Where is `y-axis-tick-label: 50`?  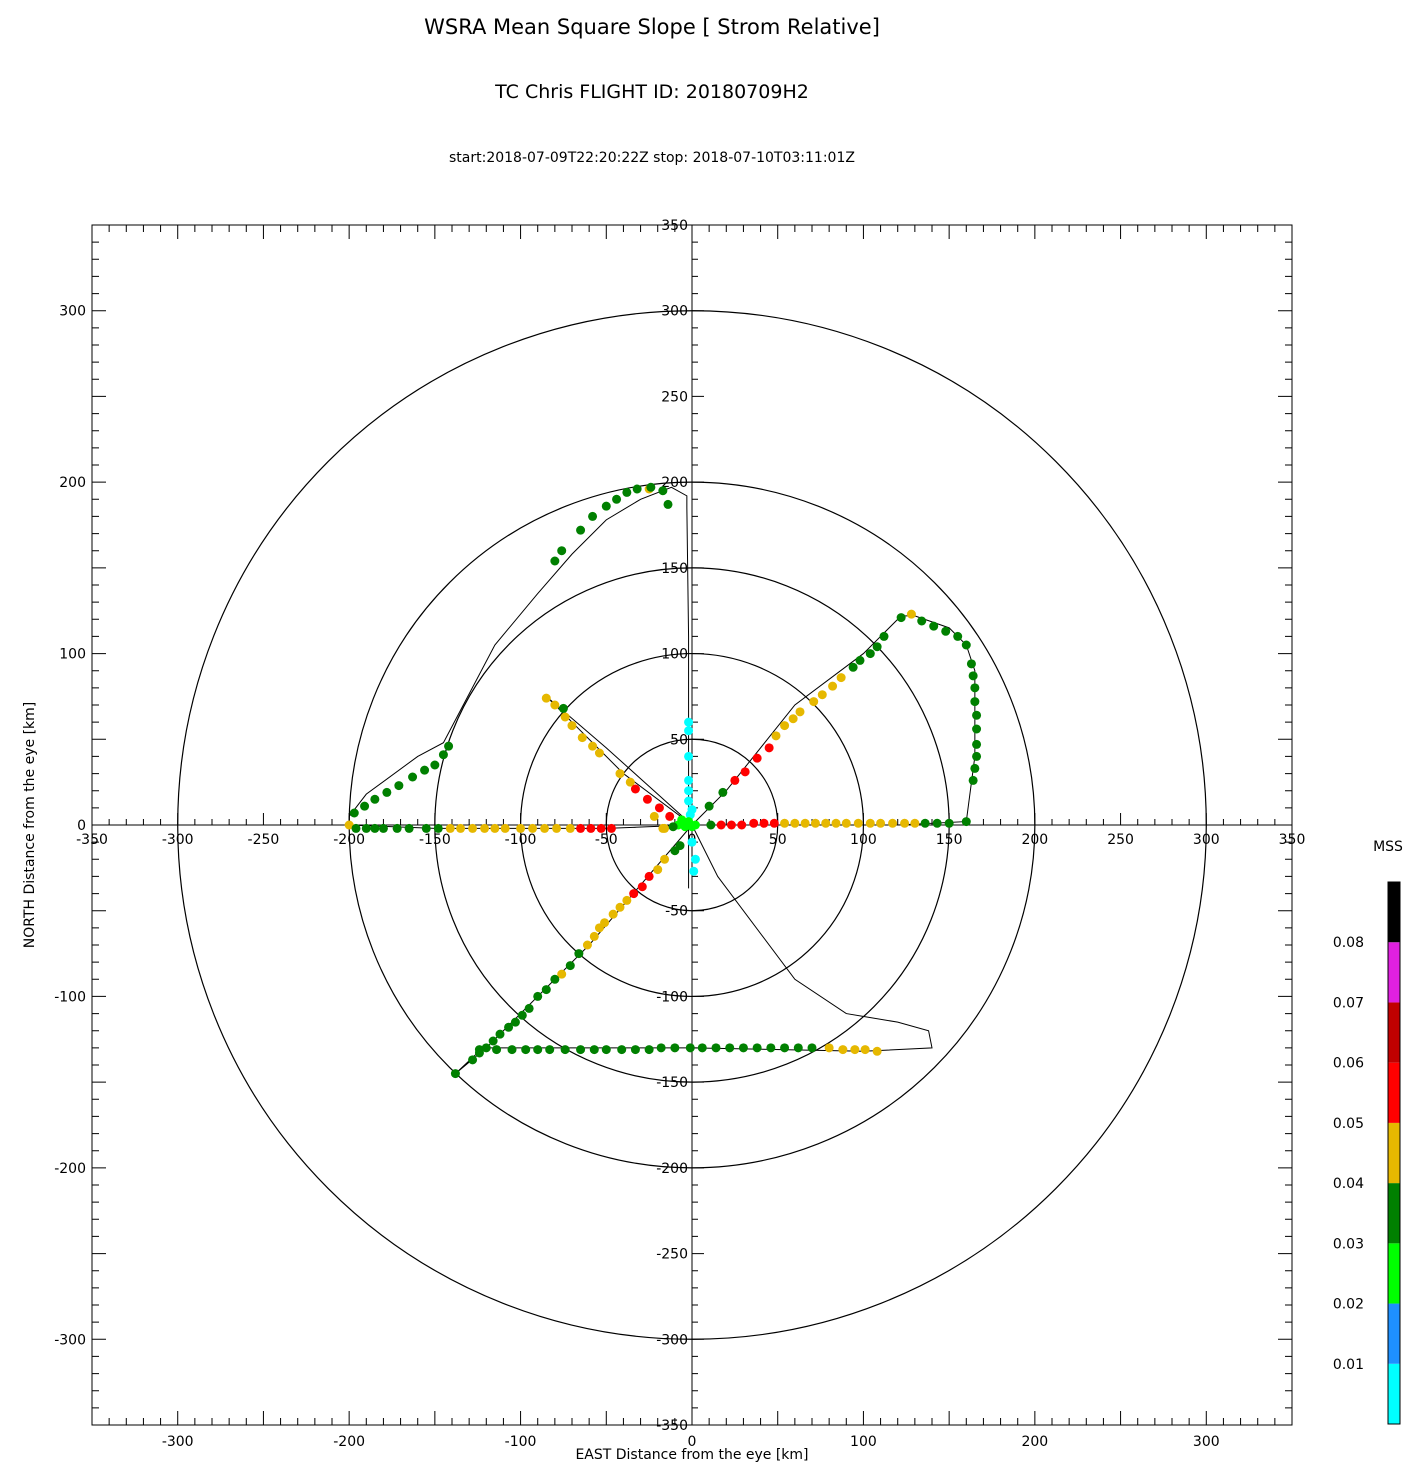
y-axis-tick-label: 50 is located at coordinates (679, 740).